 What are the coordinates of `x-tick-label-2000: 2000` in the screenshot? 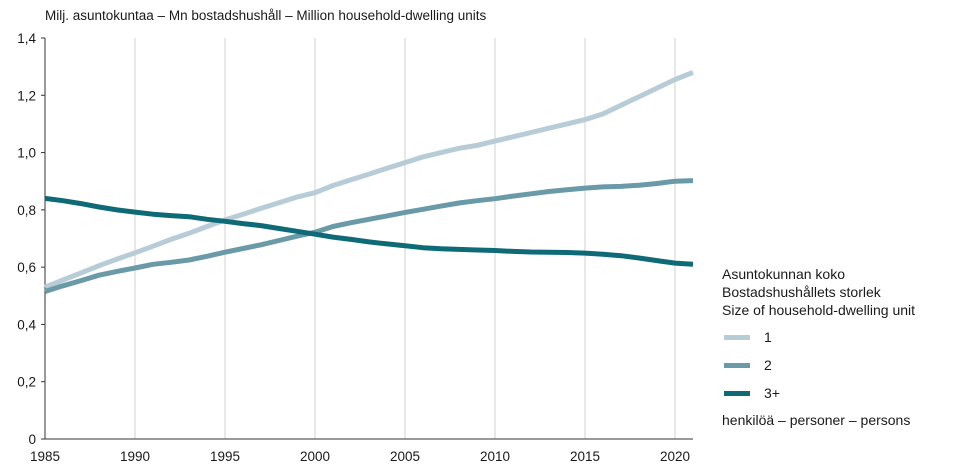 It's located at (315, 456).